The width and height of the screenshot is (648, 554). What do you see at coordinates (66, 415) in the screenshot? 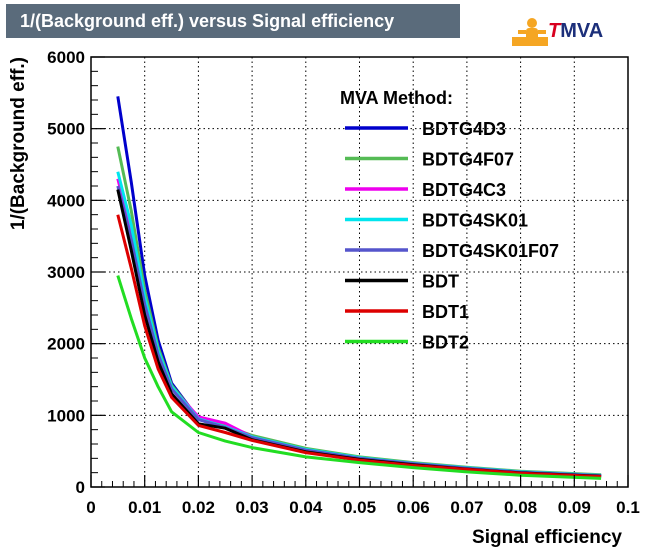
I see `y-tick-label: 1000` at bounding box center [66, 415].